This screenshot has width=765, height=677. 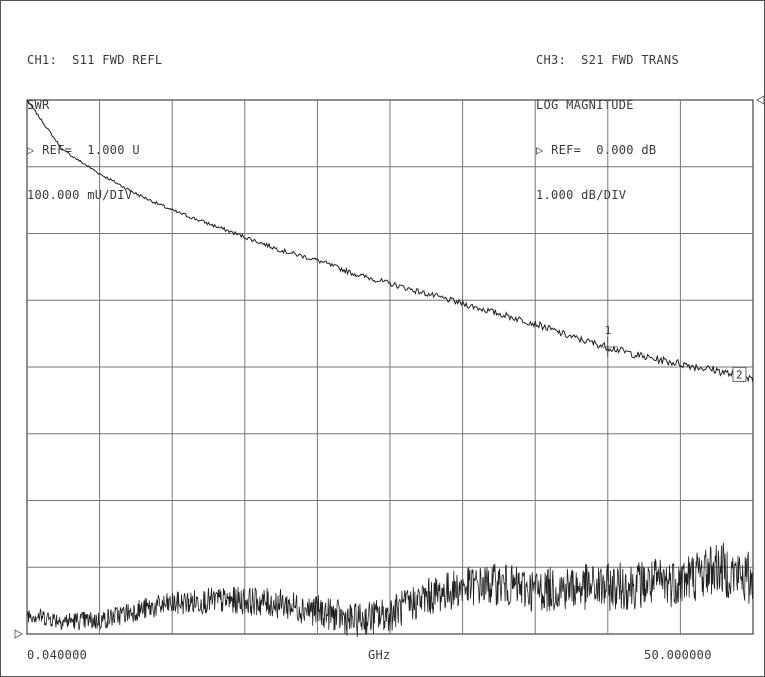 I want to click on ch3-format: LOG MAGNITUDE, so click(x=585, y=105).